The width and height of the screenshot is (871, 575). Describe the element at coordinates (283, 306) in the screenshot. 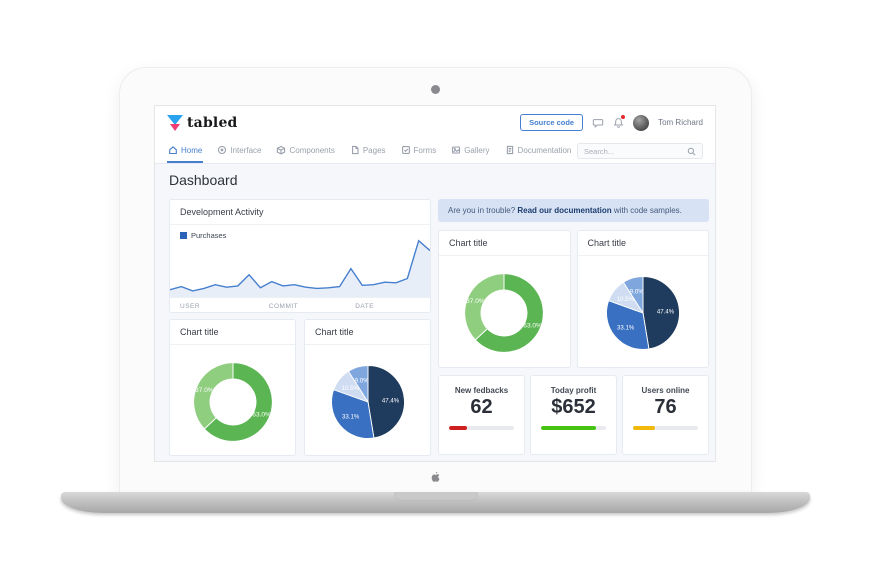

I see `column-header-commit: COMMIT` at that location.